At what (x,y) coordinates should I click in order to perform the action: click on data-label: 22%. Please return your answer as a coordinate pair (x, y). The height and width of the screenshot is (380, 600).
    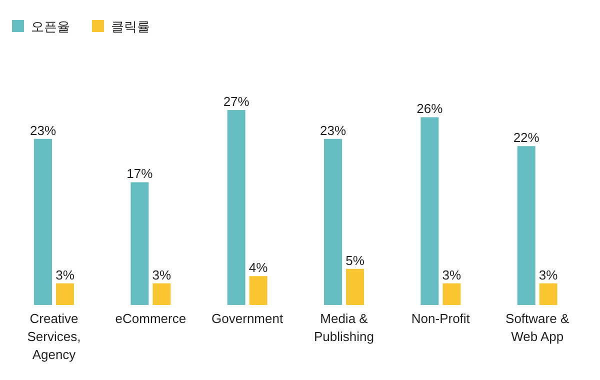
    Looking at the image, I should click on (526, 138).